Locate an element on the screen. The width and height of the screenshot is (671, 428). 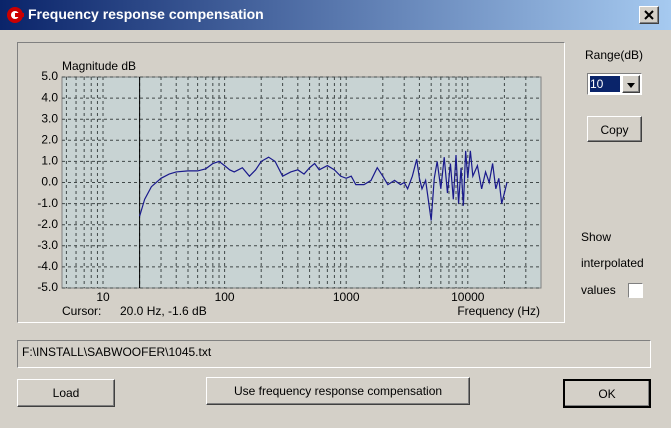
y-tick-label: -3.0 is located at coordinates (47, 245).